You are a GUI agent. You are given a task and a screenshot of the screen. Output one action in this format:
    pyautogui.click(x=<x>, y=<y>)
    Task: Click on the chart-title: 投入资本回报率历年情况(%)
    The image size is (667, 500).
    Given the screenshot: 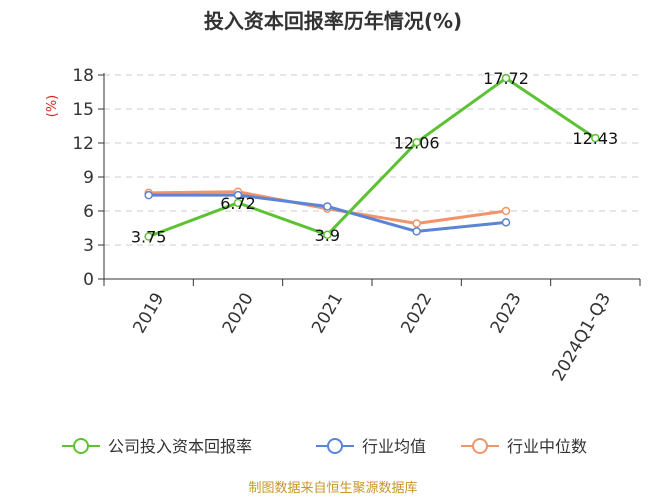 What is the action you would take?
    pyautogui.click(x=333, y=21)
    